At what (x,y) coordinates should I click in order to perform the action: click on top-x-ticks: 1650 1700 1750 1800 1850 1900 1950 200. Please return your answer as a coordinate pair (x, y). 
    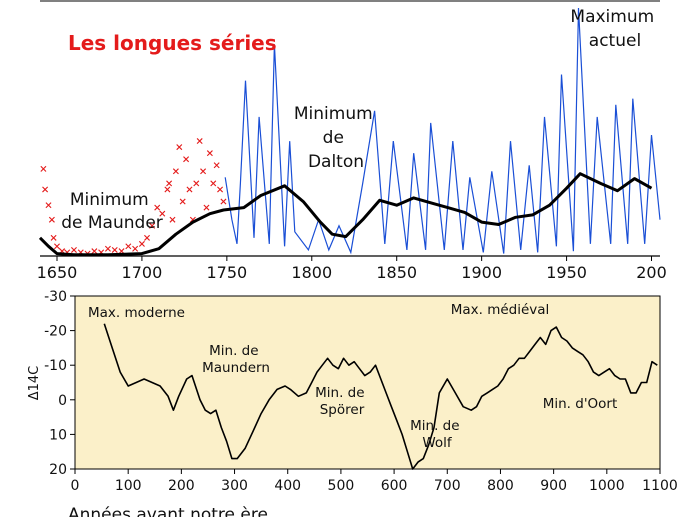
    Looking at the image, I should click on (352, 269).